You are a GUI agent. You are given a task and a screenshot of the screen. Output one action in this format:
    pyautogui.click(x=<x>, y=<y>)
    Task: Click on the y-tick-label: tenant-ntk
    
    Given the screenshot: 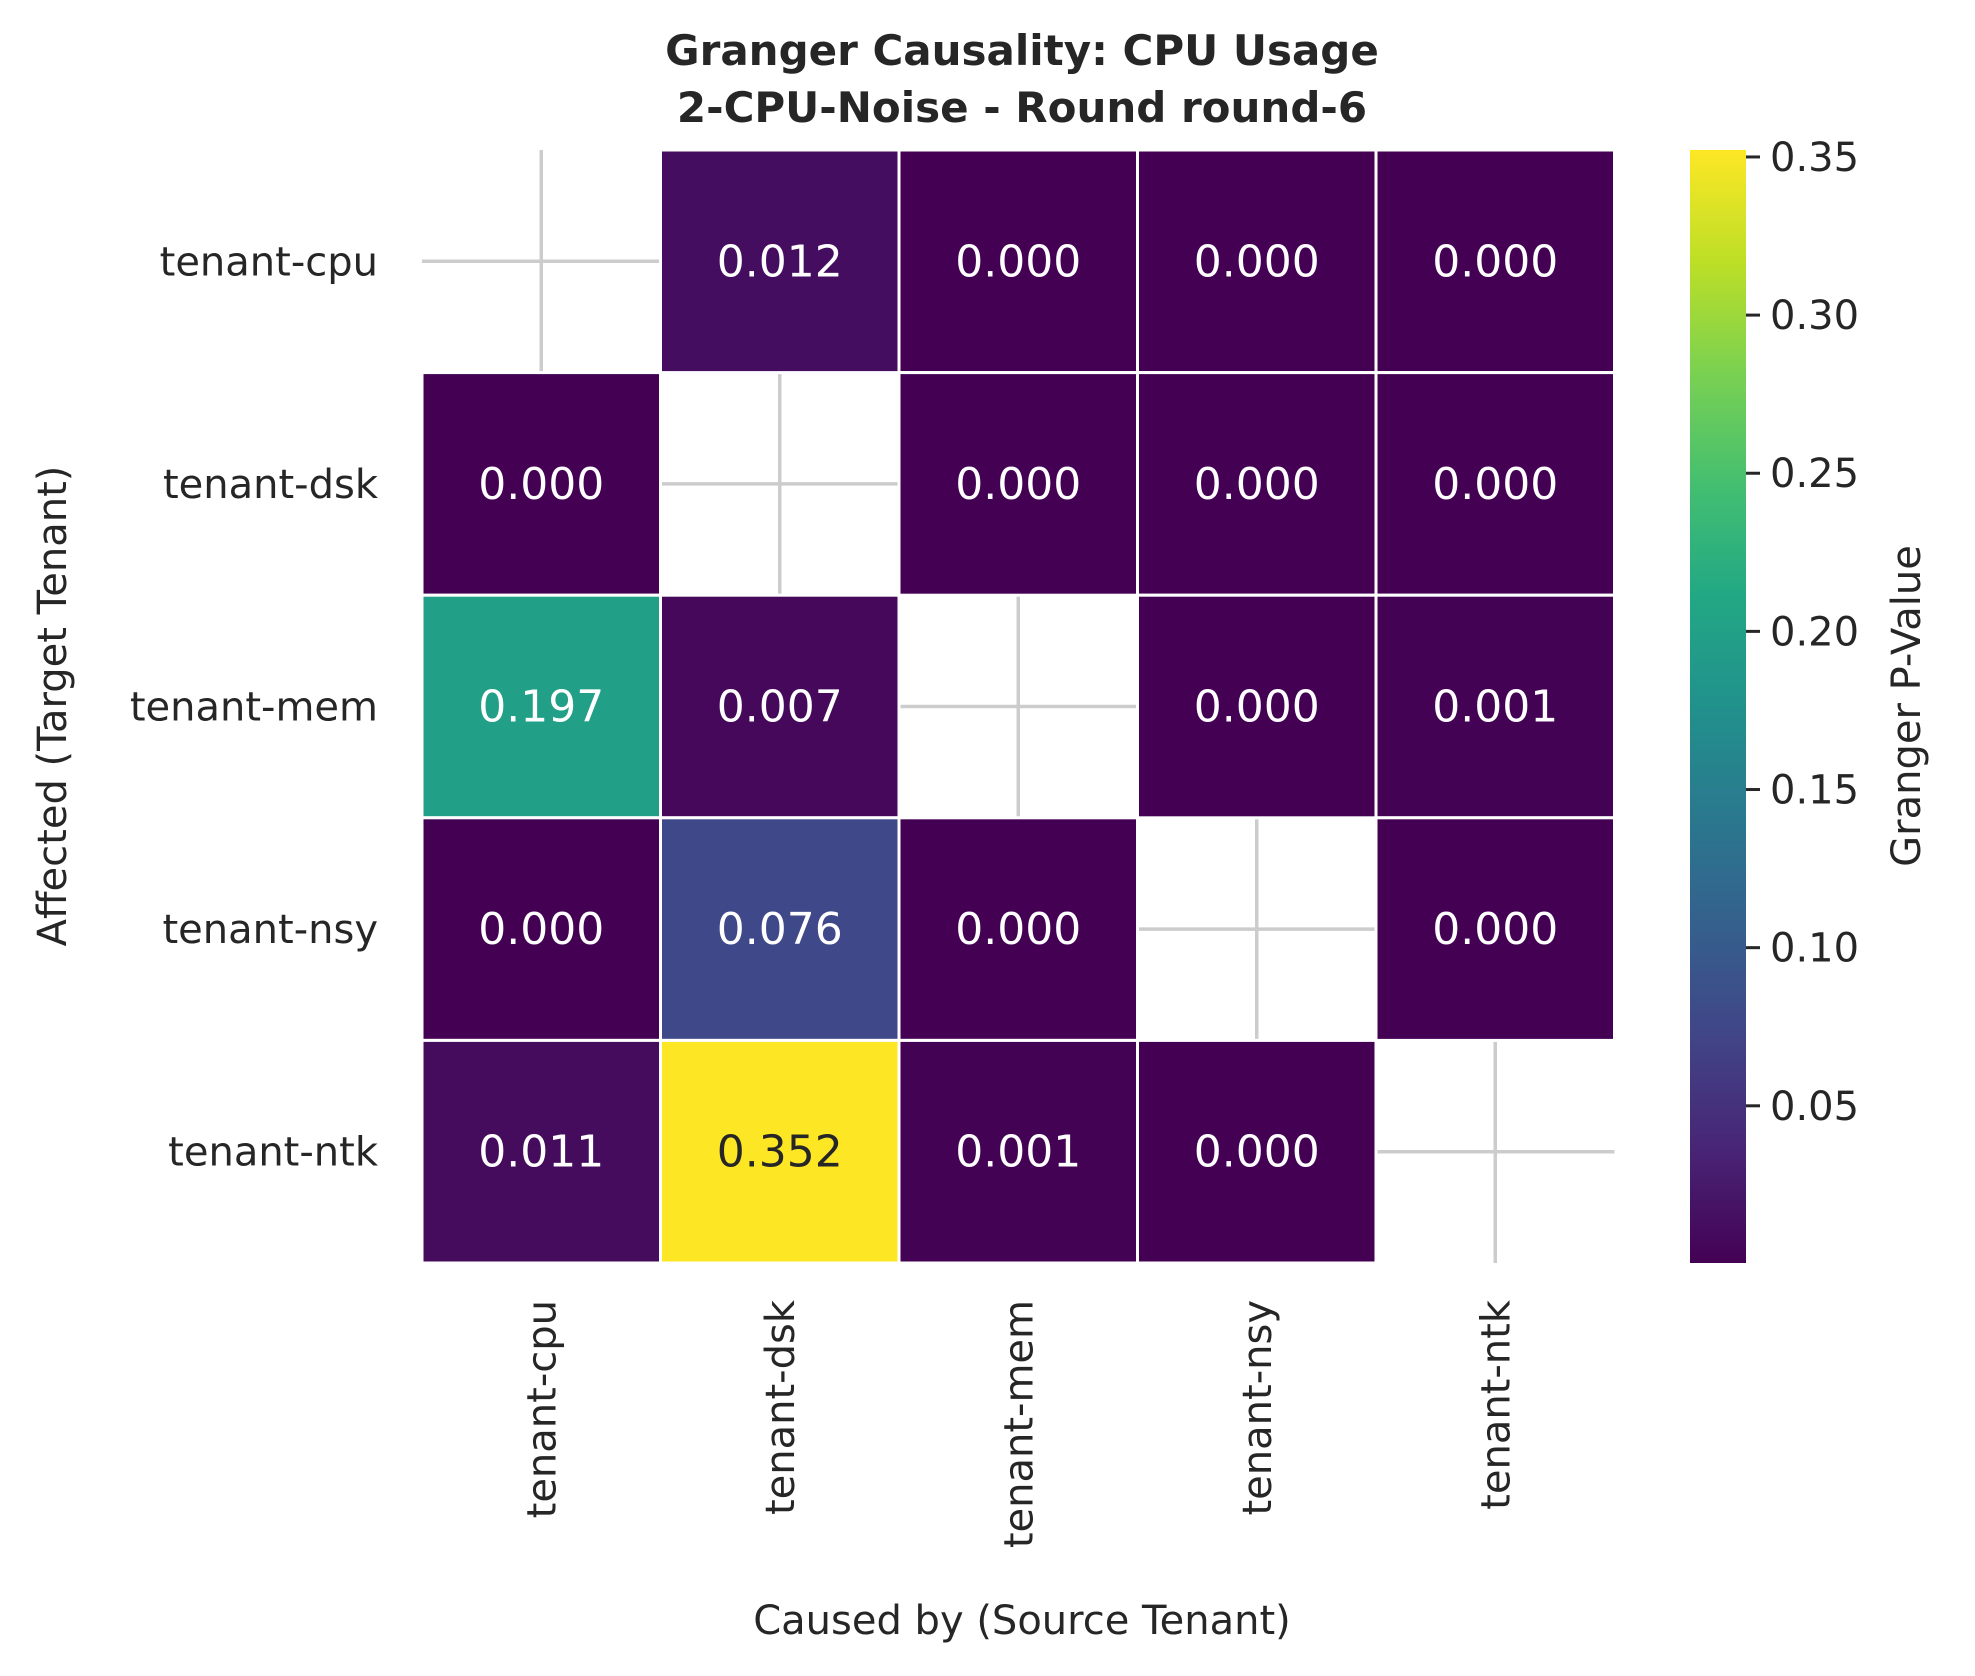 What is the action you would take?
    pyautogui.click(x=273, y=1153)
    